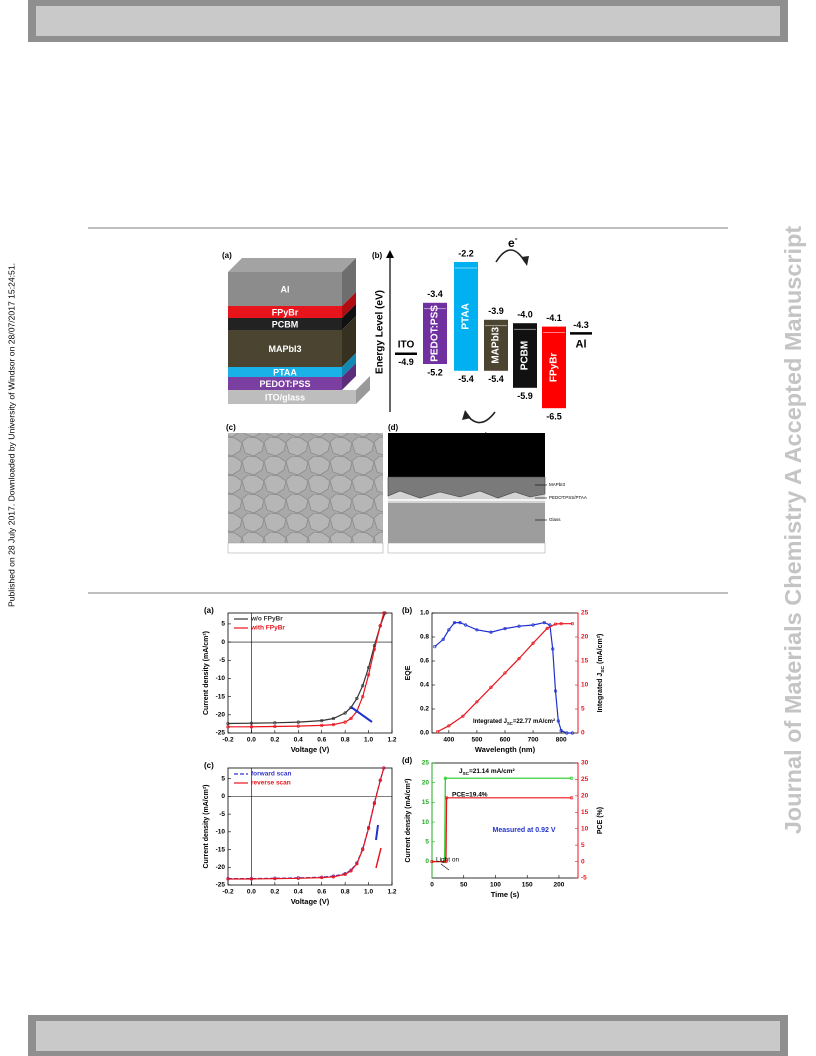 This screenshot has width=816, height=1056. I want to click on x-tick-label: 150, so click(527, 885).